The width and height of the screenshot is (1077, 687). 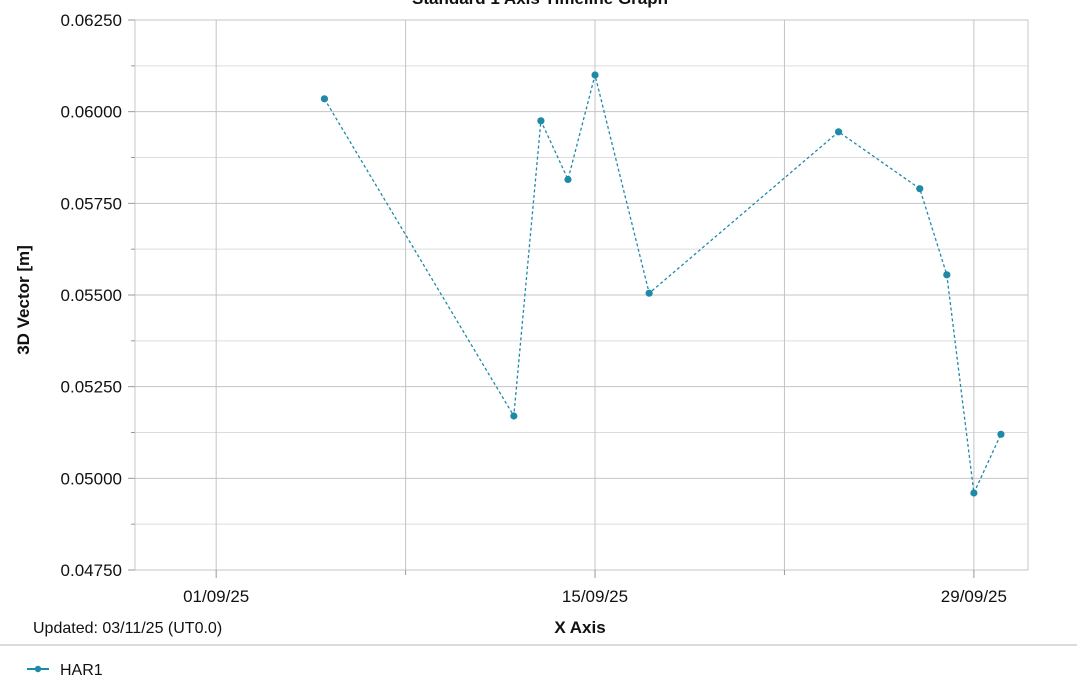 I want to click on y-tick-label: 0.05500, so click(x=91, y=295).